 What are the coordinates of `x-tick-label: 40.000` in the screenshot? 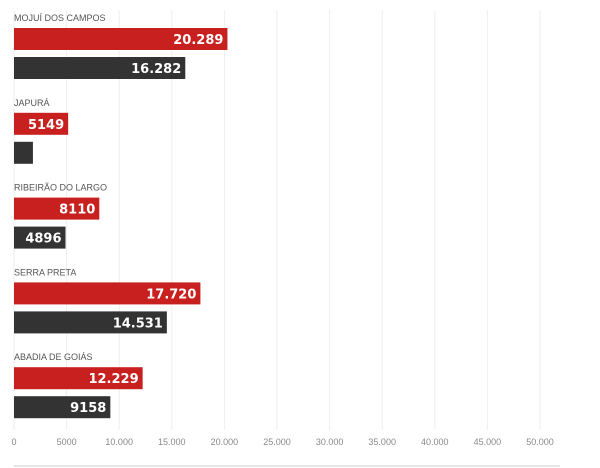 It's located at (435, 442).